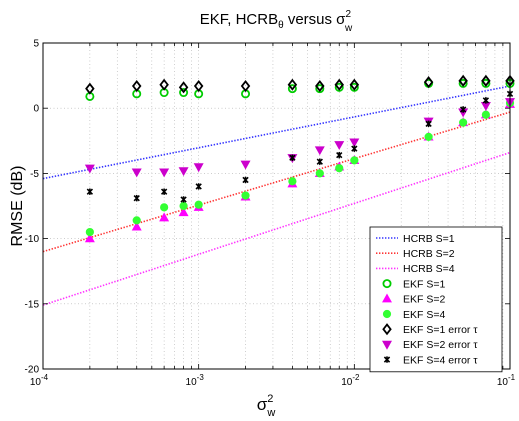 This screenshot has height=421, width=519. Describe the element at coordinates (506, 380) in the screenshot. I see `x-tick-label: 10⁻¹` at that location.